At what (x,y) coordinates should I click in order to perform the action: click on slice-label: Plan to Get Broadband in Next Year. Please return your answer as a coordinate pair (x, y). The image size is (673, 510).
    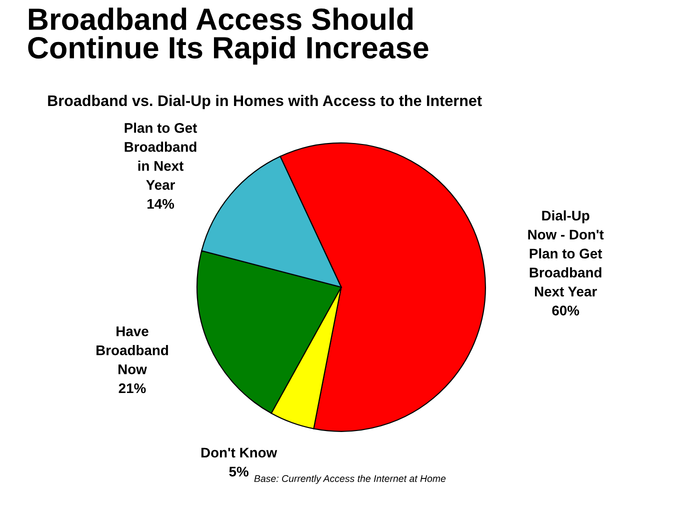
    Looking at the image, I should click on (161, 156).